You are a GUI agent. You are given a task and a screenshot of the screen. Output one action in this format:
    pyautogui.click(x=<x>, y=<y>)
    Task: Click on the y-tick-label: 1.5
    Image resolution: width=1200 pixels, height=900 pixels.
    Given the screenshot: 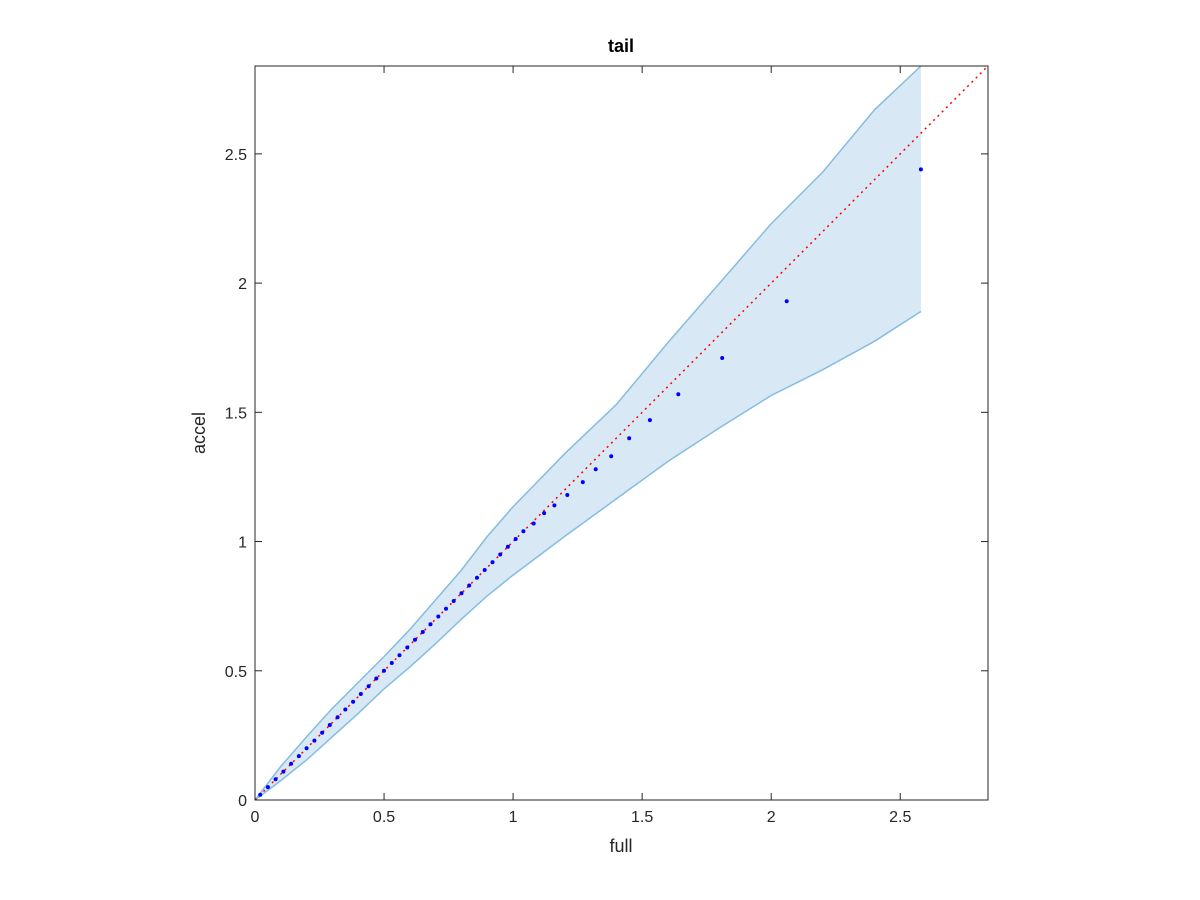 What is the action you would take?
    pyautogui.click(x=236, y=413)
    